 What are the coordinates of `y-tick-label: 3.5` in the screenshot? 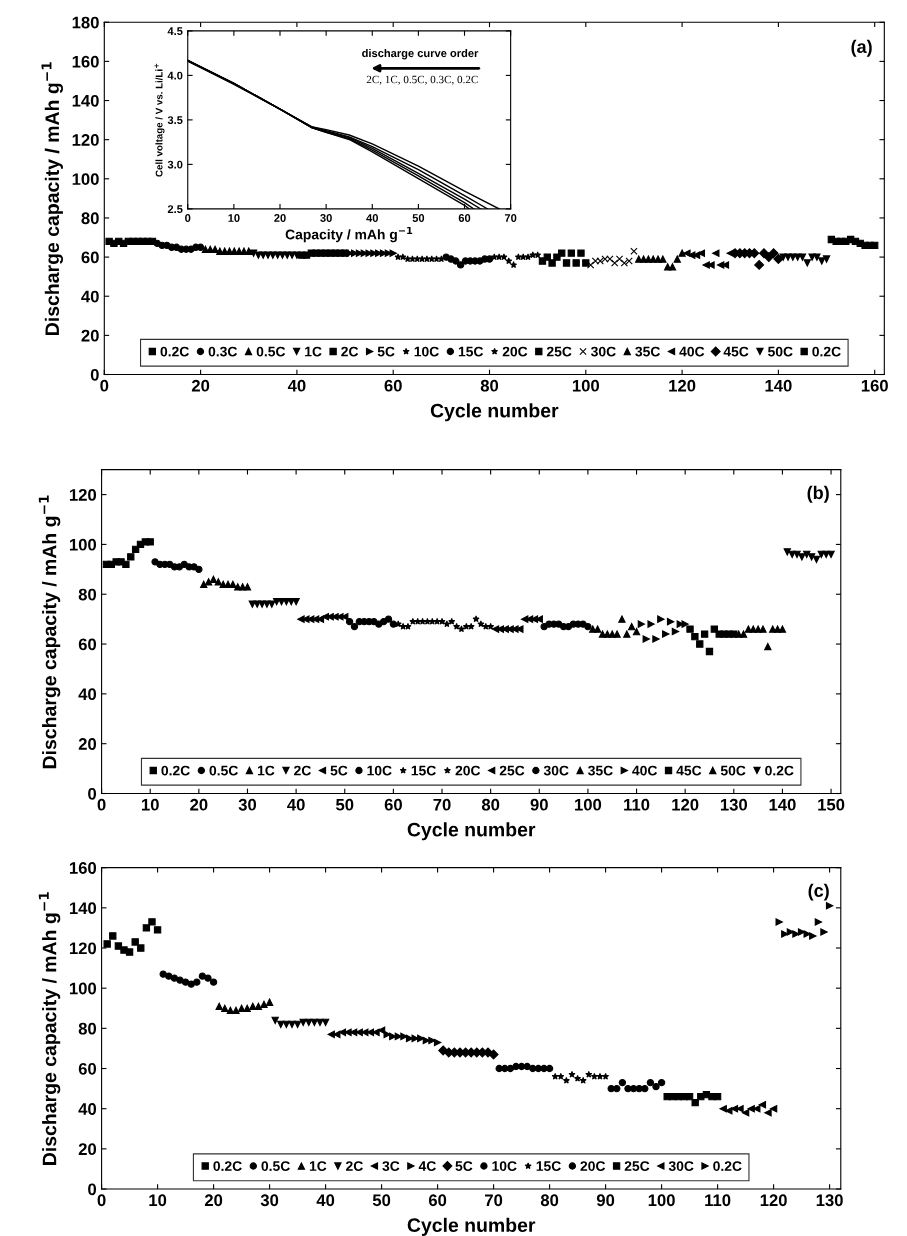 It's located at (175, 120).